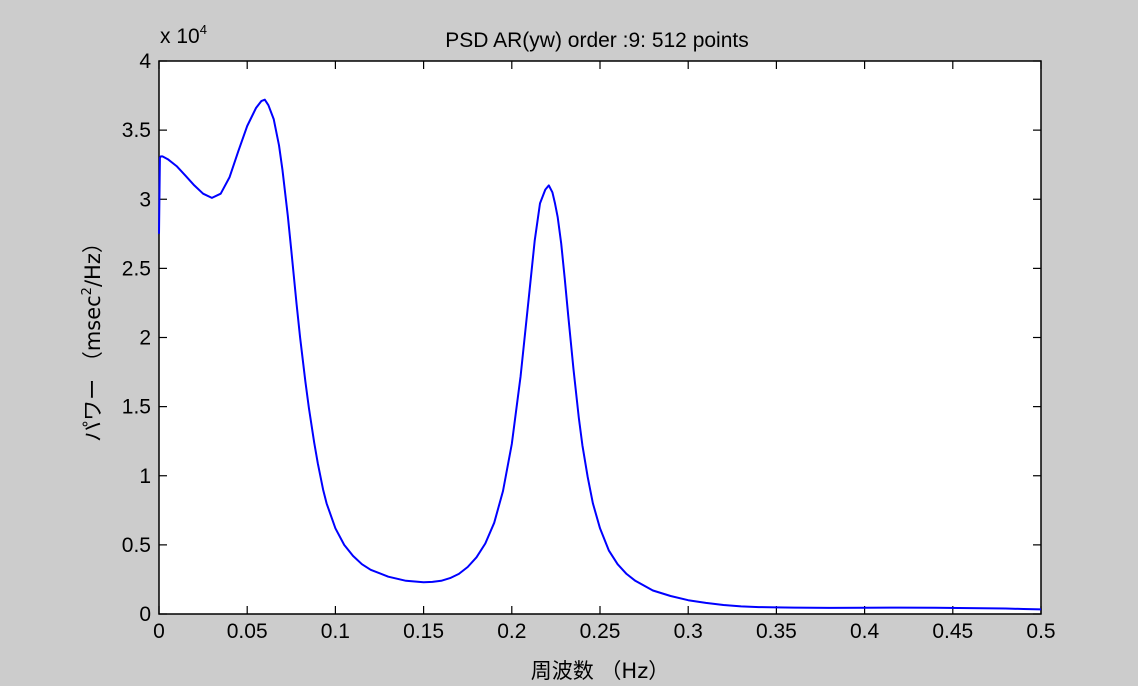 The width and height of the screenshot is (1138, 686). I want to click on y-axis-label-tail: /Hz）, so click(93, 259).